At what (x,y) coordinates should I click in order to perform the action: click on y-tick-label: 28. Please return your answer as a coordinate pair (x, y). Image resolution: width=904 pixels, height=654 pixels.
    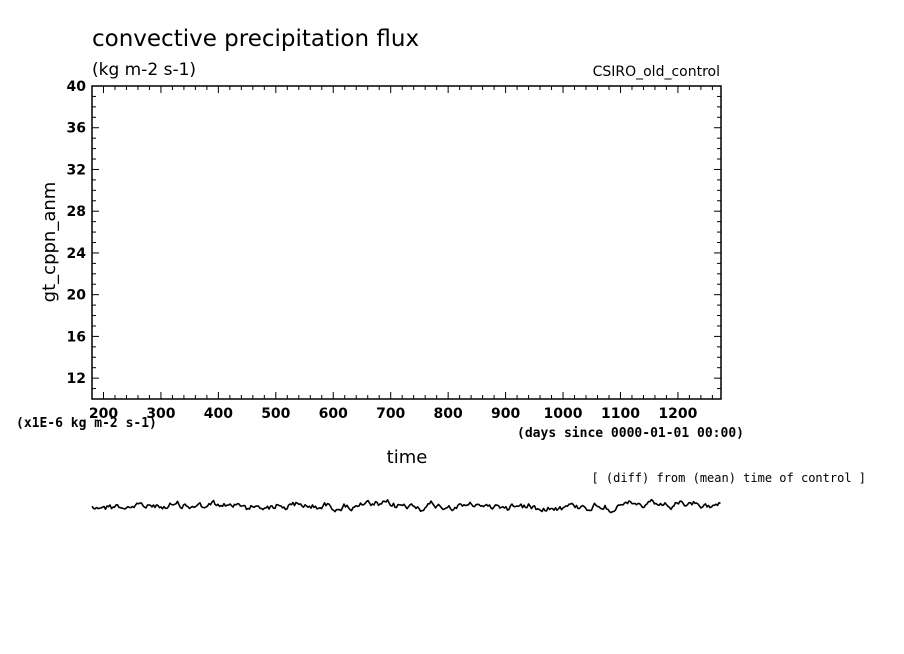
    Looking at the image, I should click on (76, 212).